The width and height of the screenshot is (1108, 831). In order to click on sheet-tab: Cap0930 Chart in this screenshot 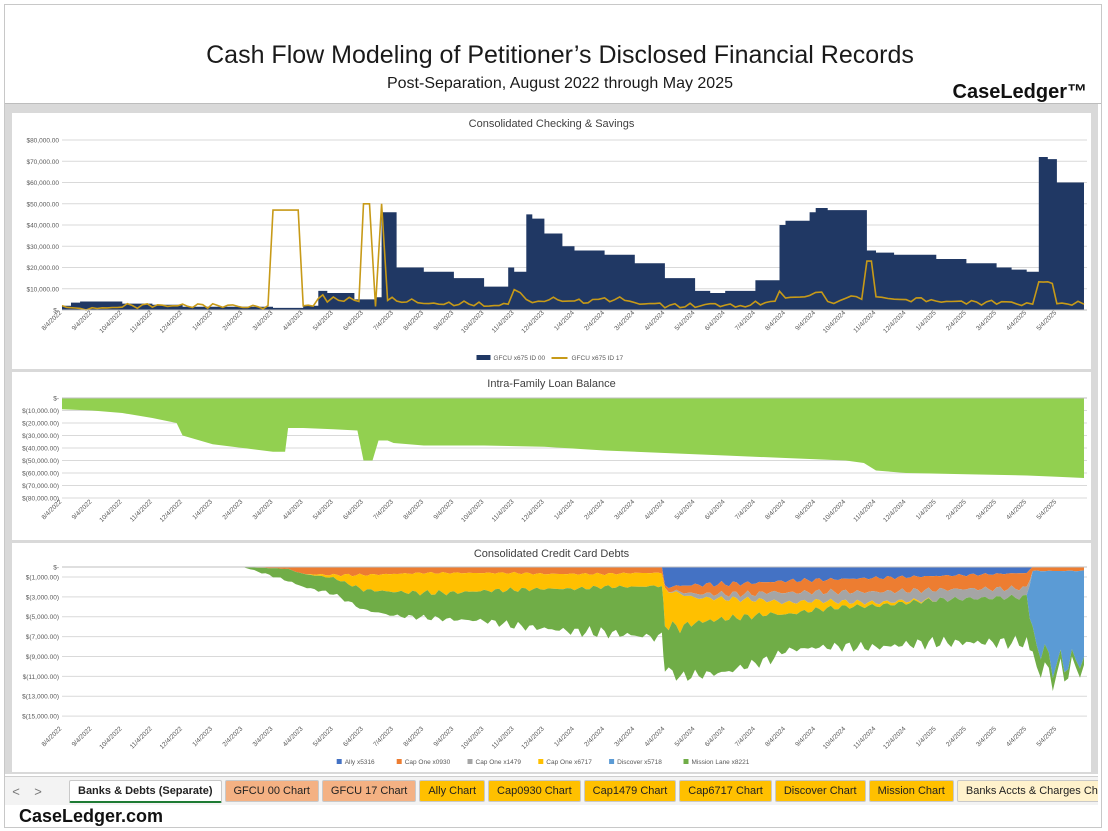, I will do `click(534, 791)`.